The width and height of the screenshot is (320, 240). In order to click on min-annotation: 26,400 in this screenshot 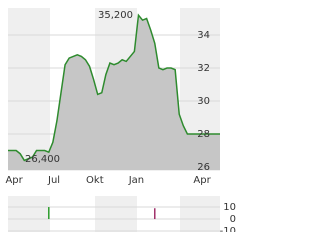, I will do `click(42, 159)`.